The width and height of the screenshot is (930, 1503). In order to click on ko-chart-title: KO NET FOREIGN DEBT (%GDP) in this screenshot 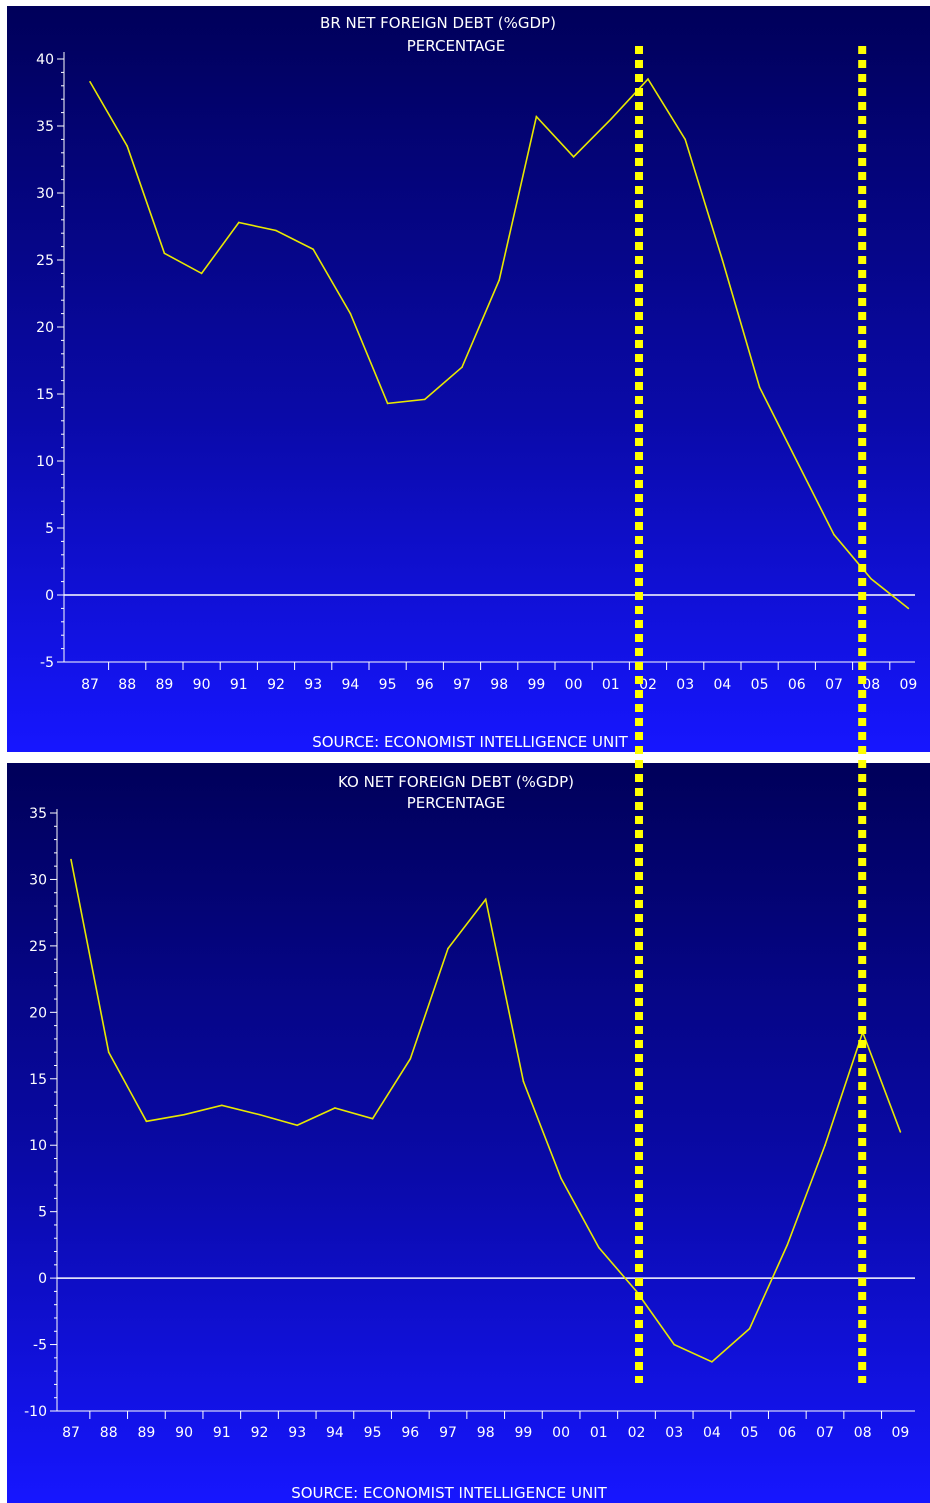, I will do `click(456, 782)`.